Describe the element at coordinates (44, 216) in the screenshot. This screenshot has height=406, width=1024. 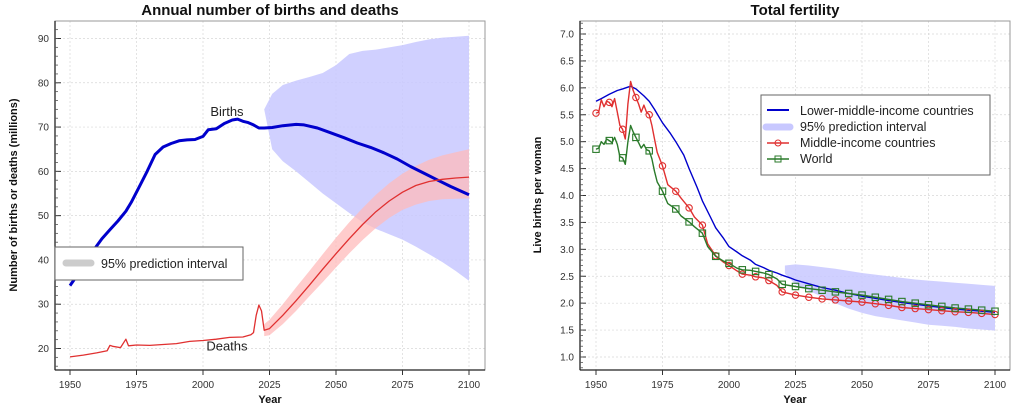
I see `y-tick-label: 50` at that location.